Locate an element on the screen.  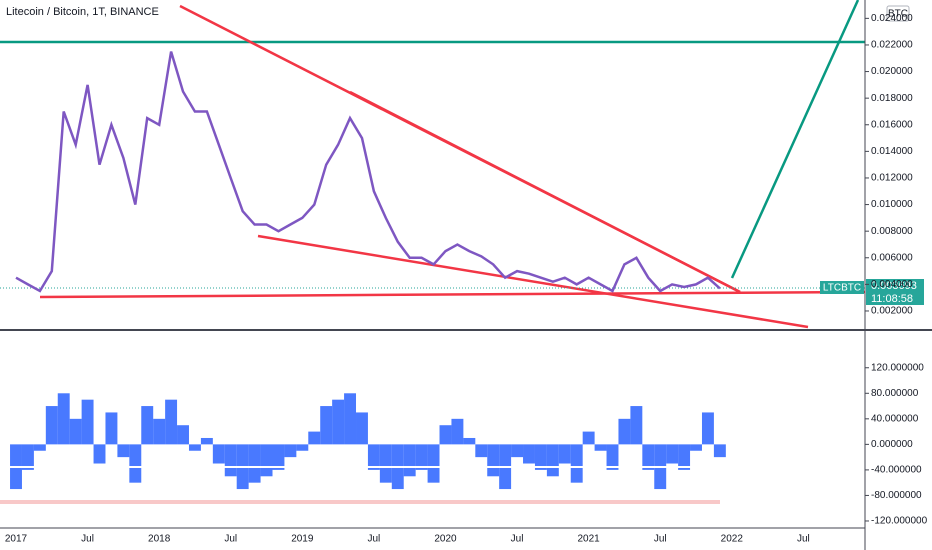
y-tick-label: 0.002000 is located at coordinates (892, 311).